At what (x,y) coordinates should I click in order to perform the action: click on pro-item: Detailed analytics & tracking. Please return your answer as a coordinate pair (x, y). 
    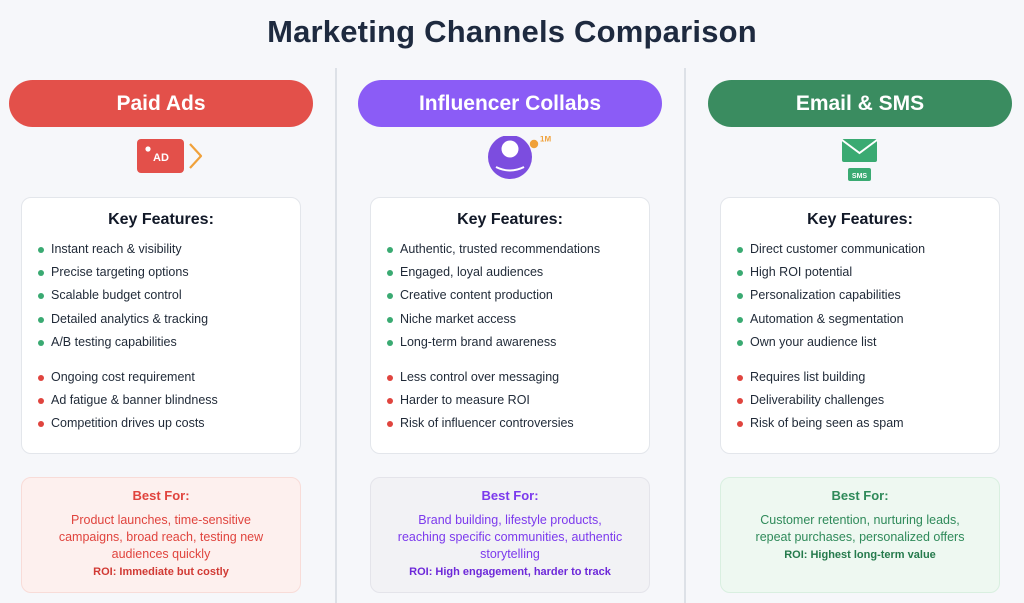
    Looking at the image, I should click on (161, 319).